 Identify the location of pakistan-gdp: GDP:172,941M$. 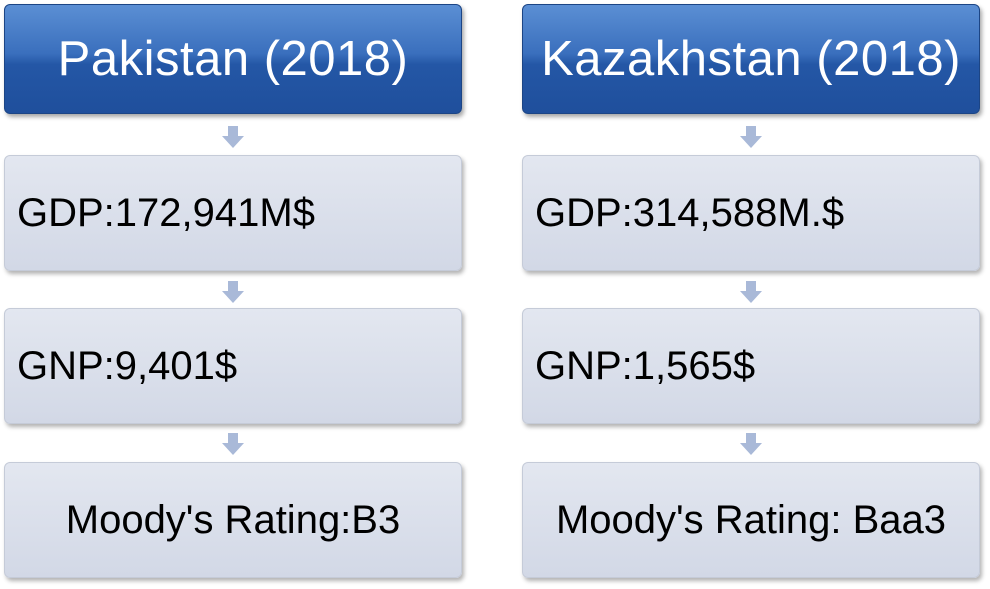
(166, 212).